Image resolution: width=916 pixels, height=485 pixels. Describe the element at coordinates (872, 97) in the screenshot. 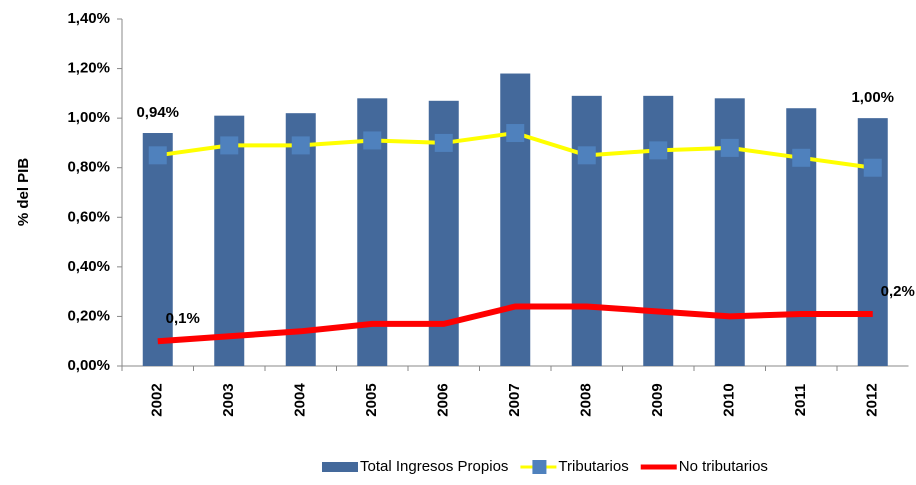

I see `data-label: 1,00%` at that location.